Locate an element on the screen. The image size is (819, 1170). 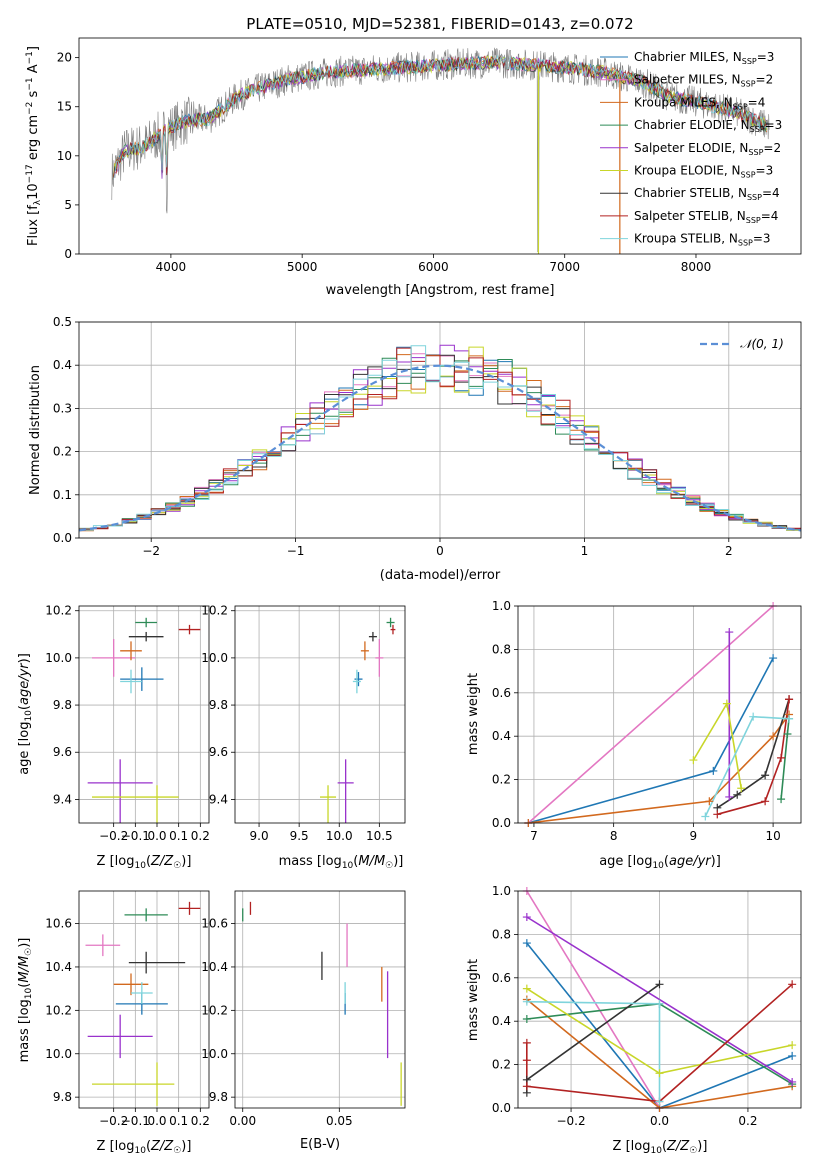
x-axis-label-part: (data-model)/error is located at coordinates (440, 575).